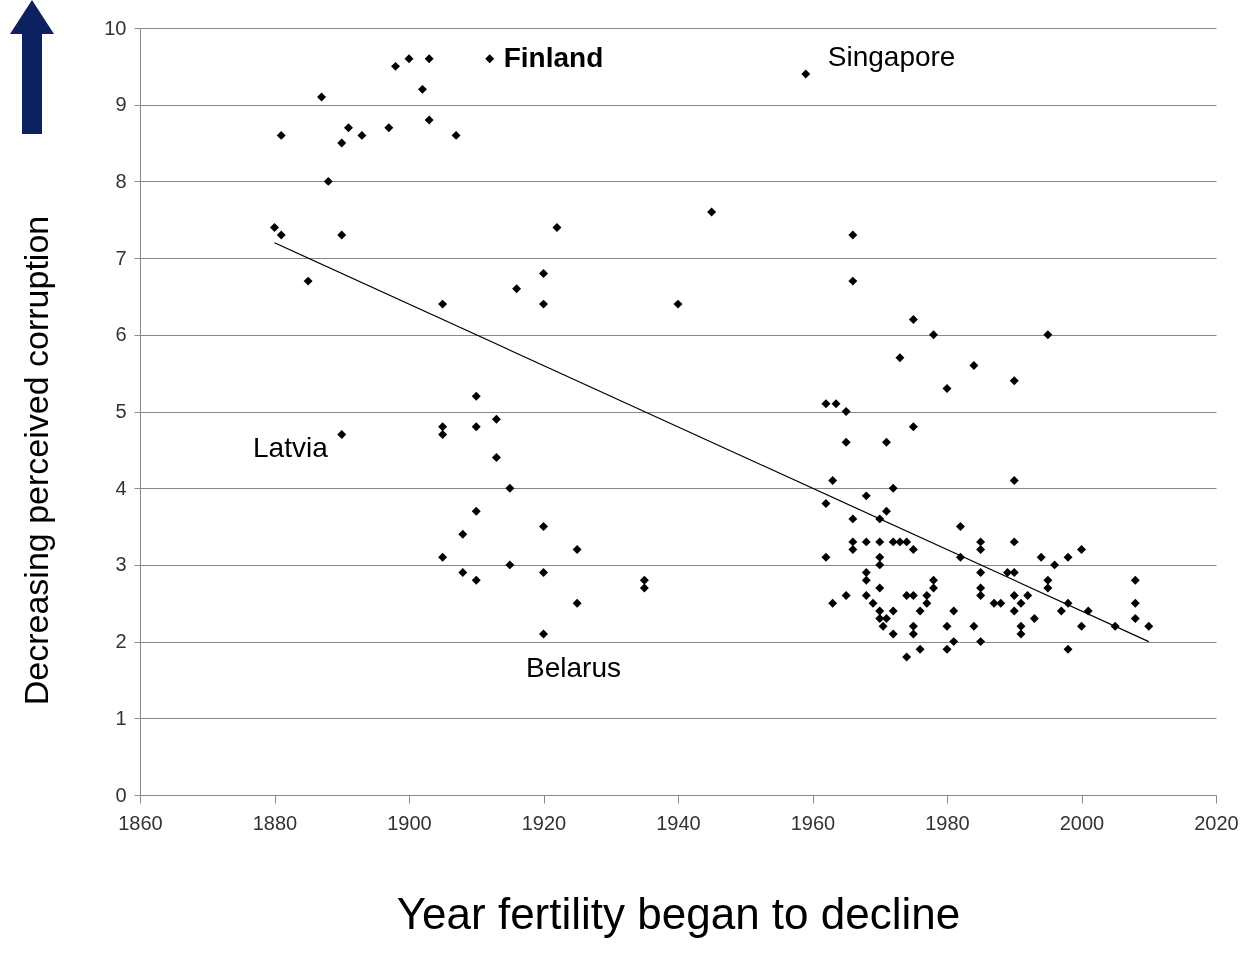 Image resolution: width=1253 pixels, height=964 pixels. I want to click on x-tick-label: 1900, so click(409, 822).